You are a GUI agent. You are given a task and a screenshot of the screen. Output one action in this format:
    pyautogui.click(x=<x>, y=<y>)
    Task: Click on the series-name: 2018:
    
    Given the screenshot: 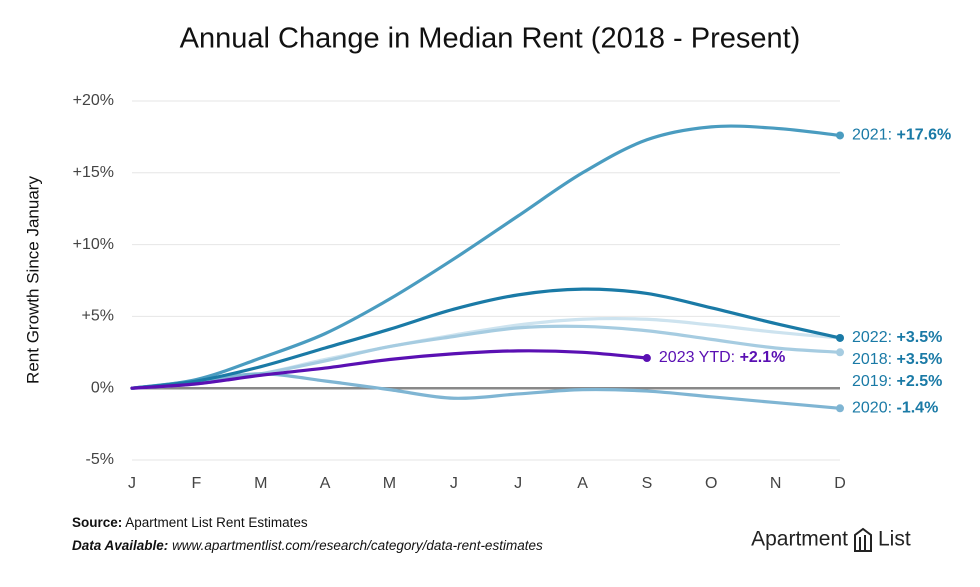 What is the action you would take?
    pyautogui.click(x=872, y=359)
    